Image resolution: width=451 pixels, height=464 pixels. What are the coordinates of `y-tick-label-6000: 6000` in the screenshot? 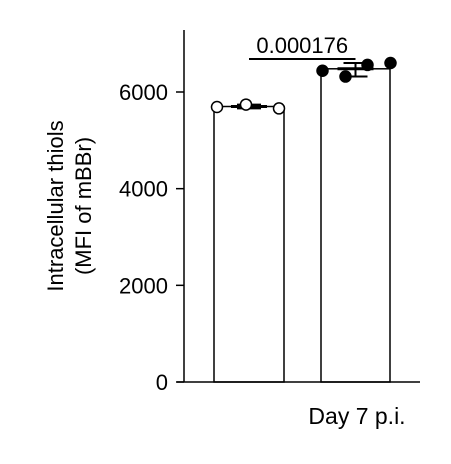 It's located at (143, 92).